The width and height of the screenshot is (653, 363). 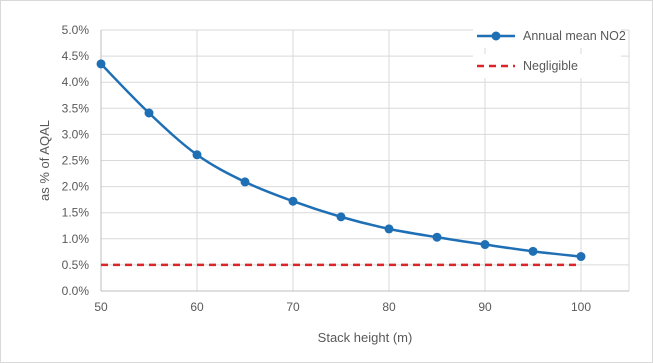 What do you see at coordinates (365, 337) in the screenshot?
I see `x-axis-title: Stack height (m)` at bounding box center [365, 337].